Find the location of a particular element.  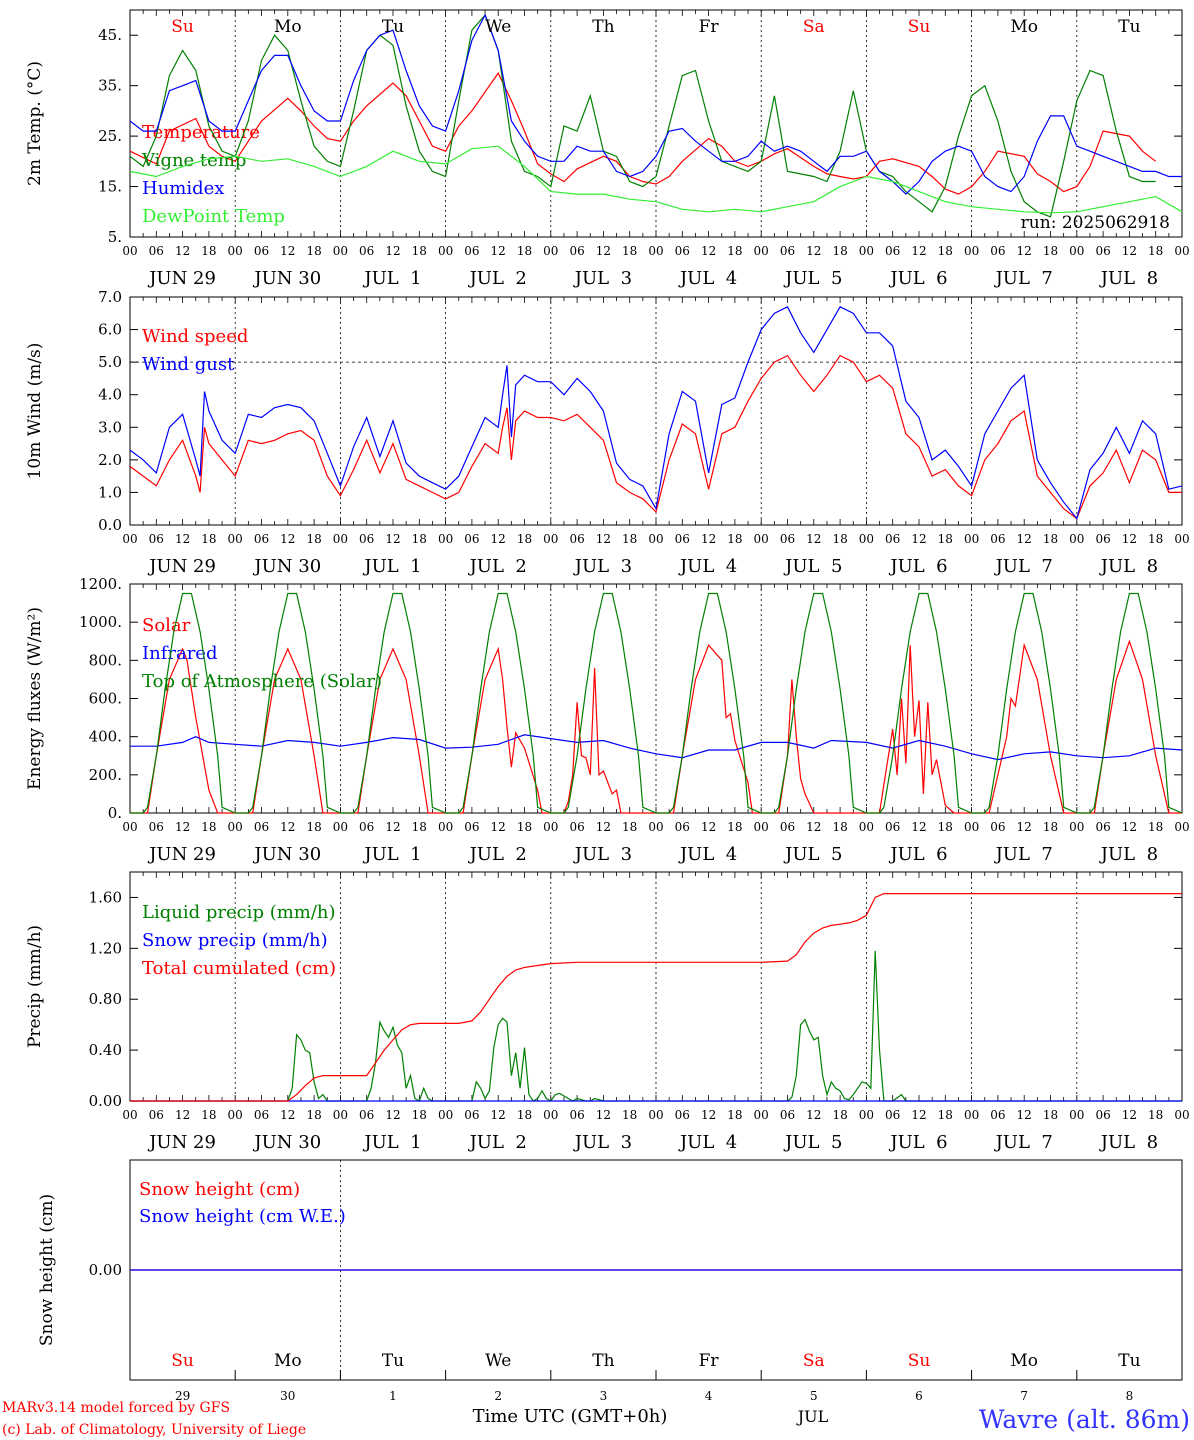

day-number-label: 29 is located at coordinates (182, 1396).